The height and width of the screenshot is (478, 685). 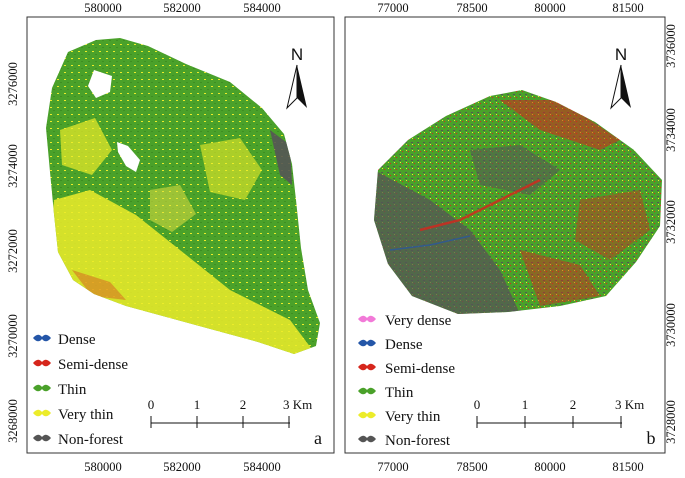 I want to click on panel-b-bottom-ticks: 77000 78500 80000 81500, so click(x=510, y=467).